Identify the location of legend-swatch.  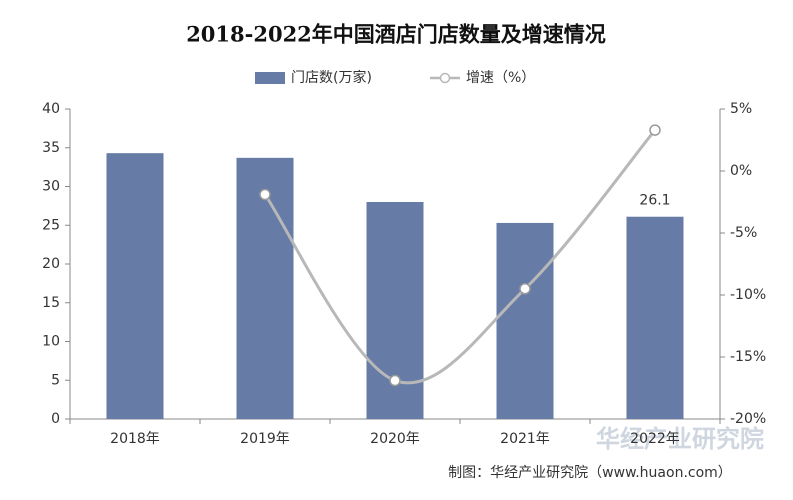
(270, 78).